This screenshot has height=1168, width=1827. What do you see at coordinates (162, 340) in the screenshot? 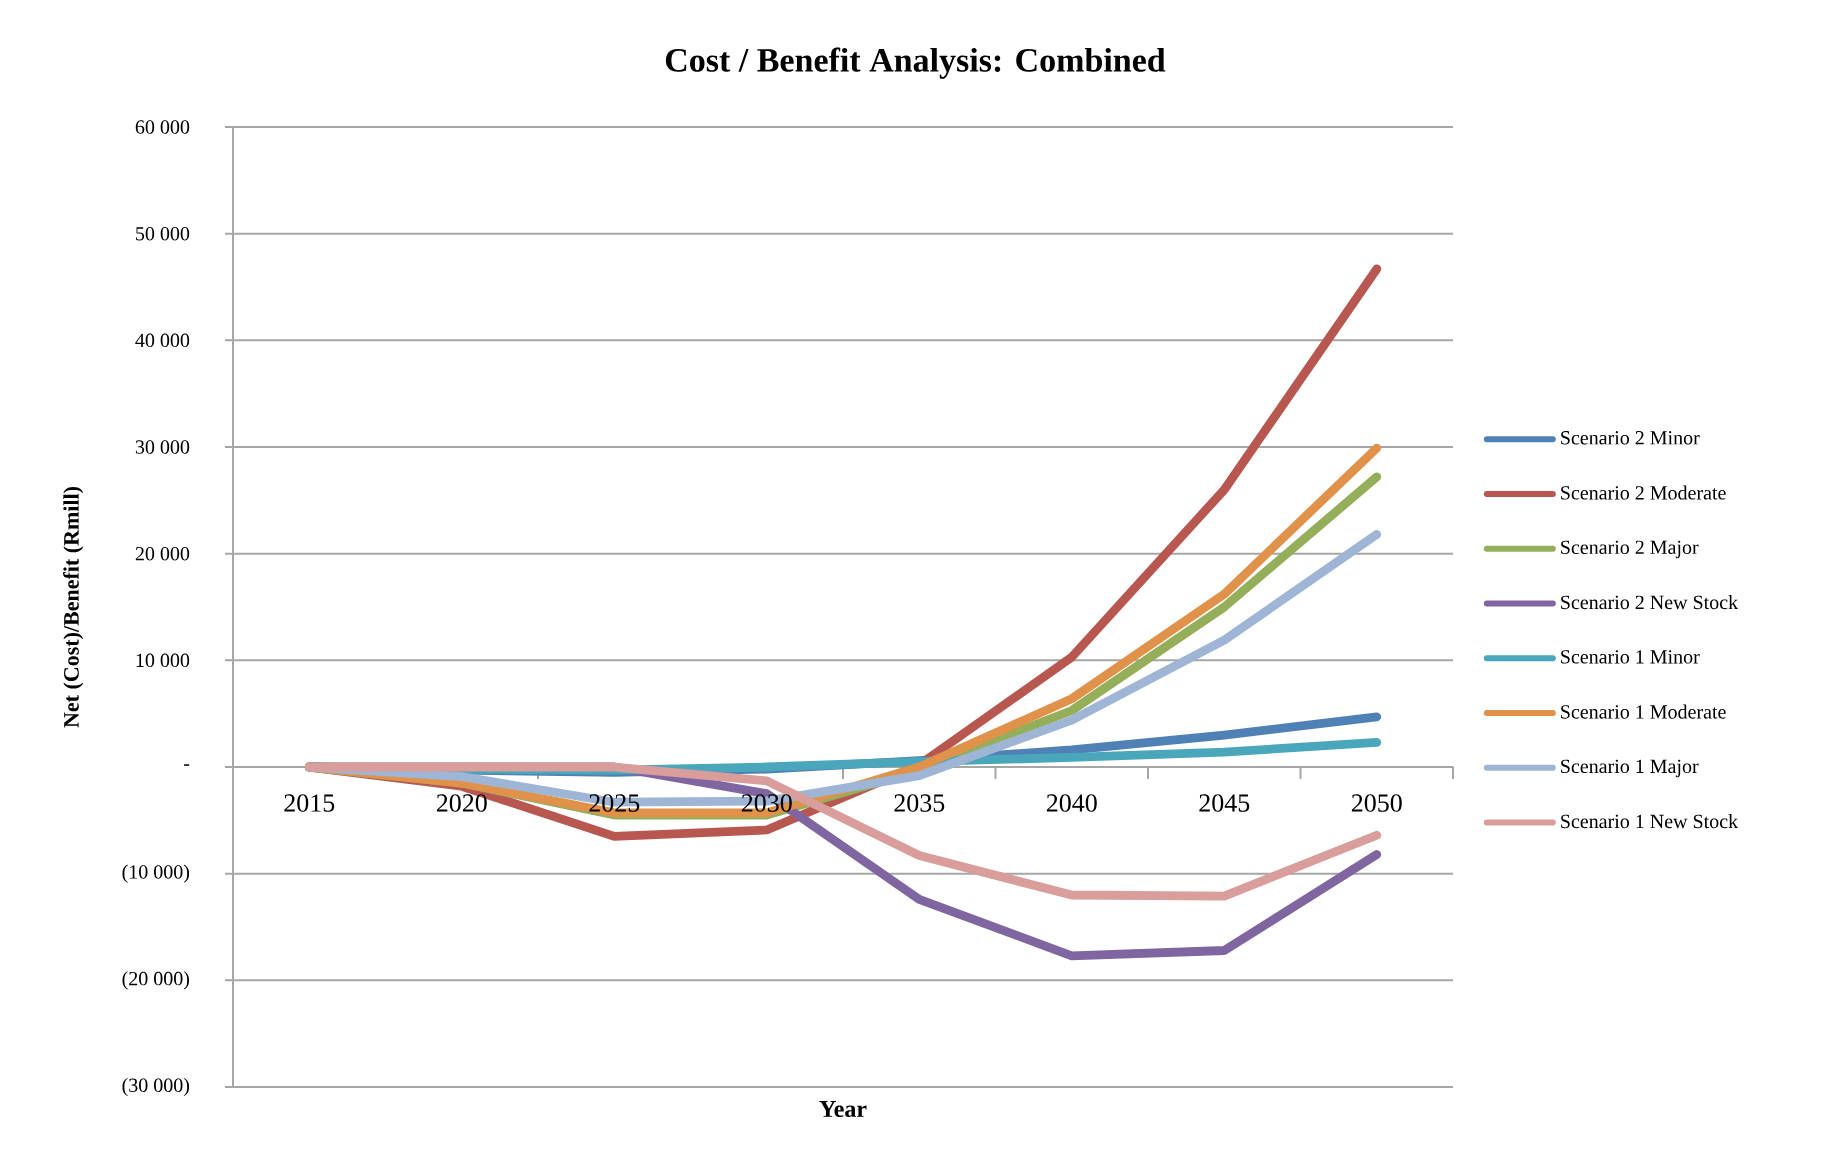
I see `y-tick-label: 40 000` at bounding box center [162, 340].